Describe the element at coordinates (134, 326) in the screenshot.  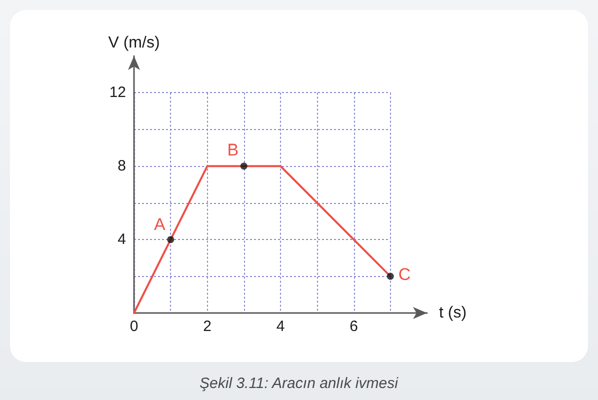
I see `x-tick-label: 0` at that location.